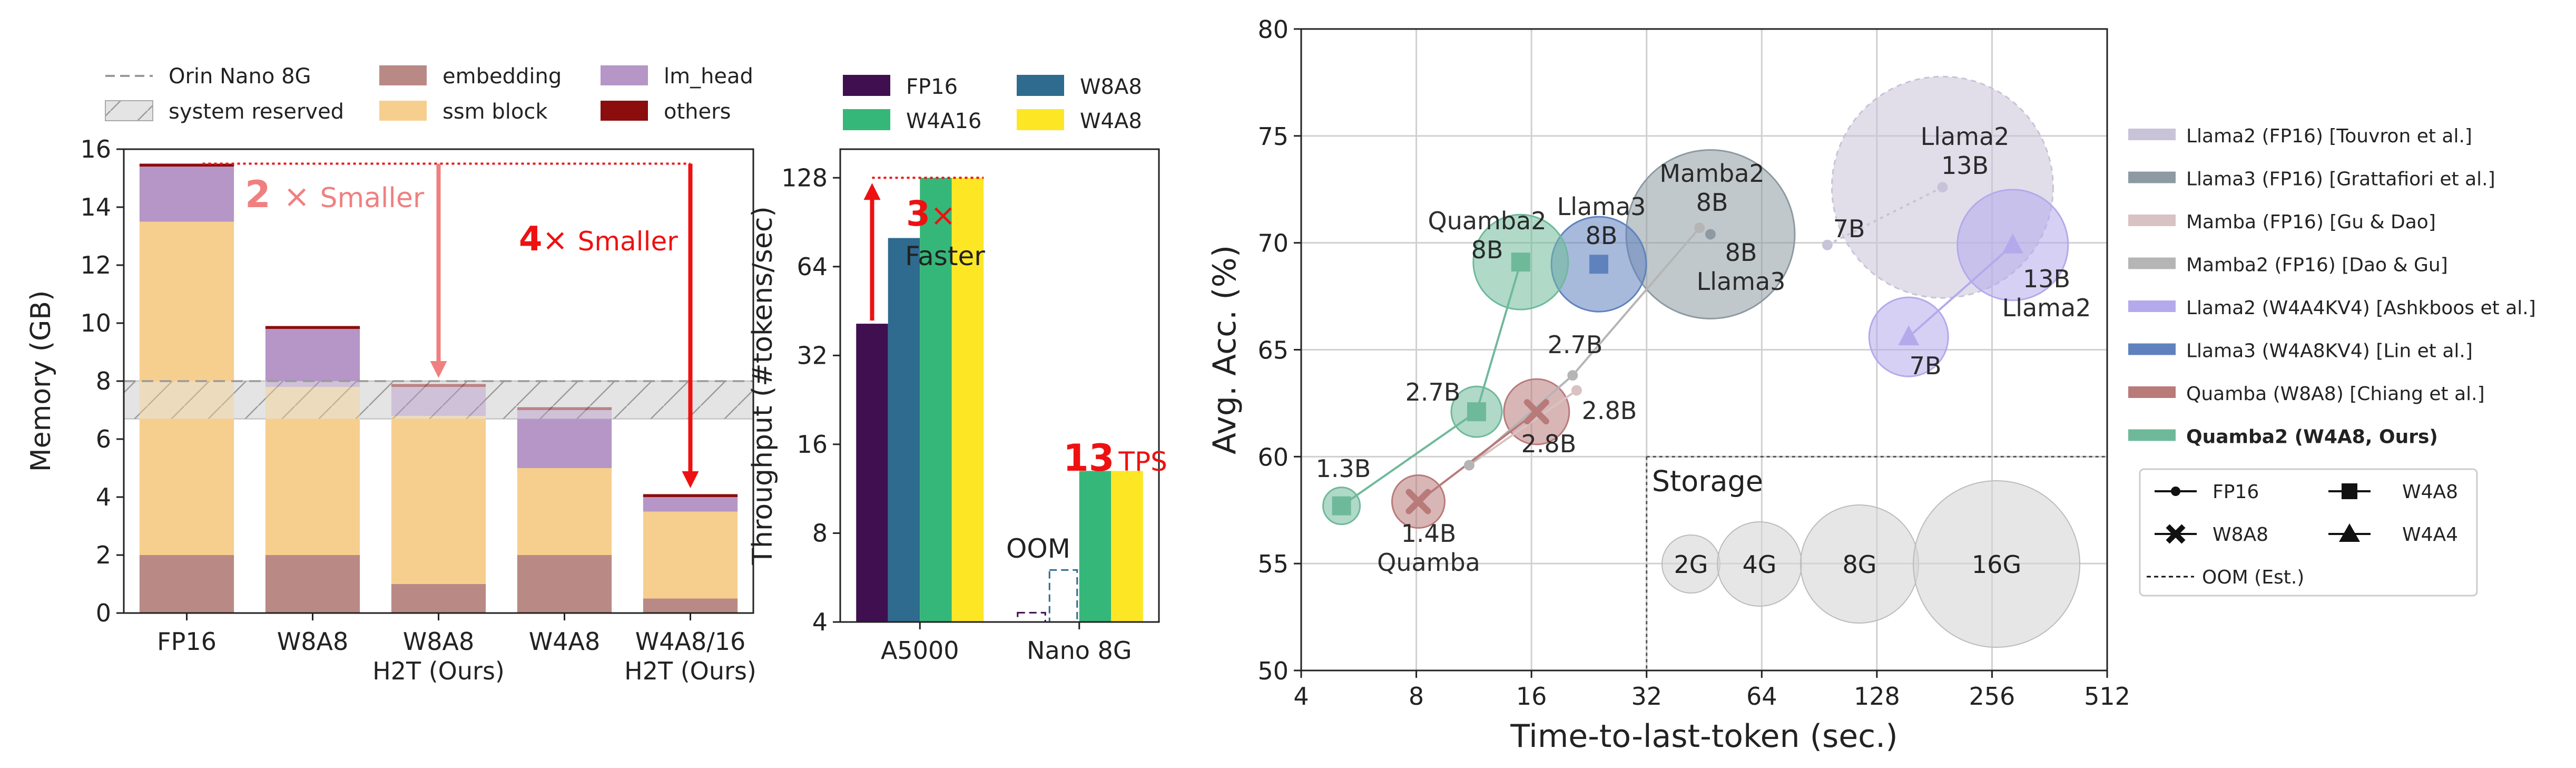 The image size is (2576, 768). Describe the element at coordinates (690, 642) in the screenshot. I see `memory-x-tick-label-line-0: W4A8/16` at that location.